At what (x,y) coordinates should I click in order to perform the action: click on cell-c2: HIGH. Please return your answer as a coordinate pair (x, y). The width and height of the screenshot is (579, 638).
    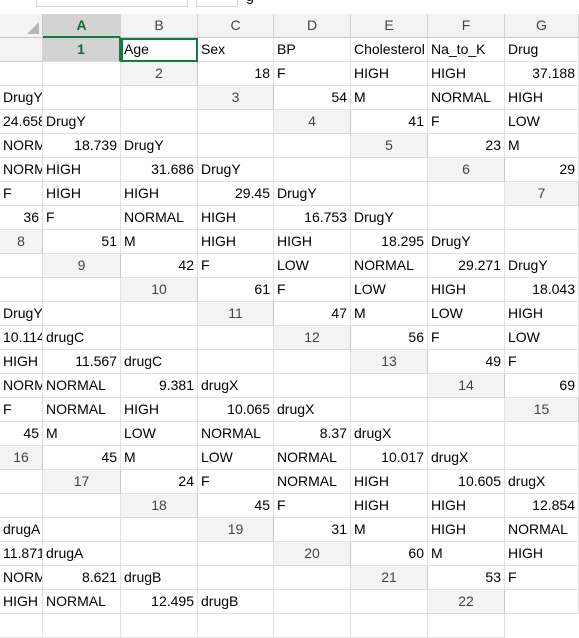
    Looking at the image, I should click on (389, 74).